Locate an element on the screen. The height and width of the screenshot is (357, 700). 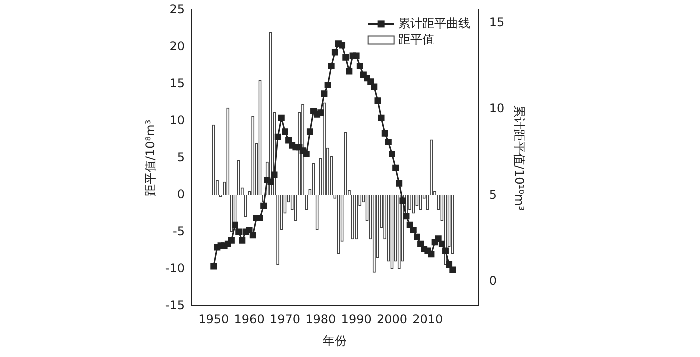
y-tick-label: -15 is located at coordinates (175, 305).